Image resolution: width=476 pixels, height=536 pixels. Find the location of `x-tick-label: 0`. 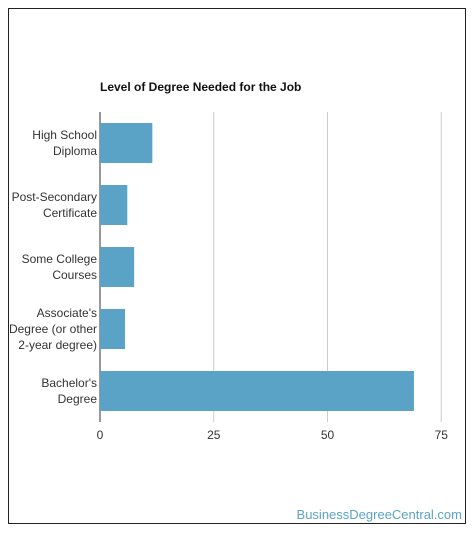

x-tick-label: 0 is located at coordinates (100, 435).